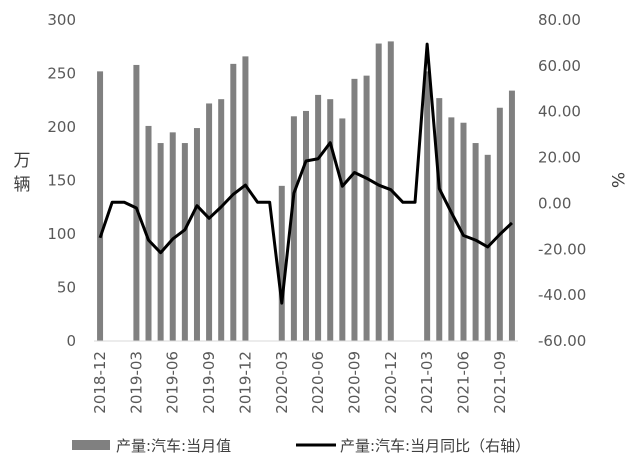 Image resolution: width=626 pixels, height=468 pixels. I want to click on y-left-tick-label: 250, so click(61, 74).